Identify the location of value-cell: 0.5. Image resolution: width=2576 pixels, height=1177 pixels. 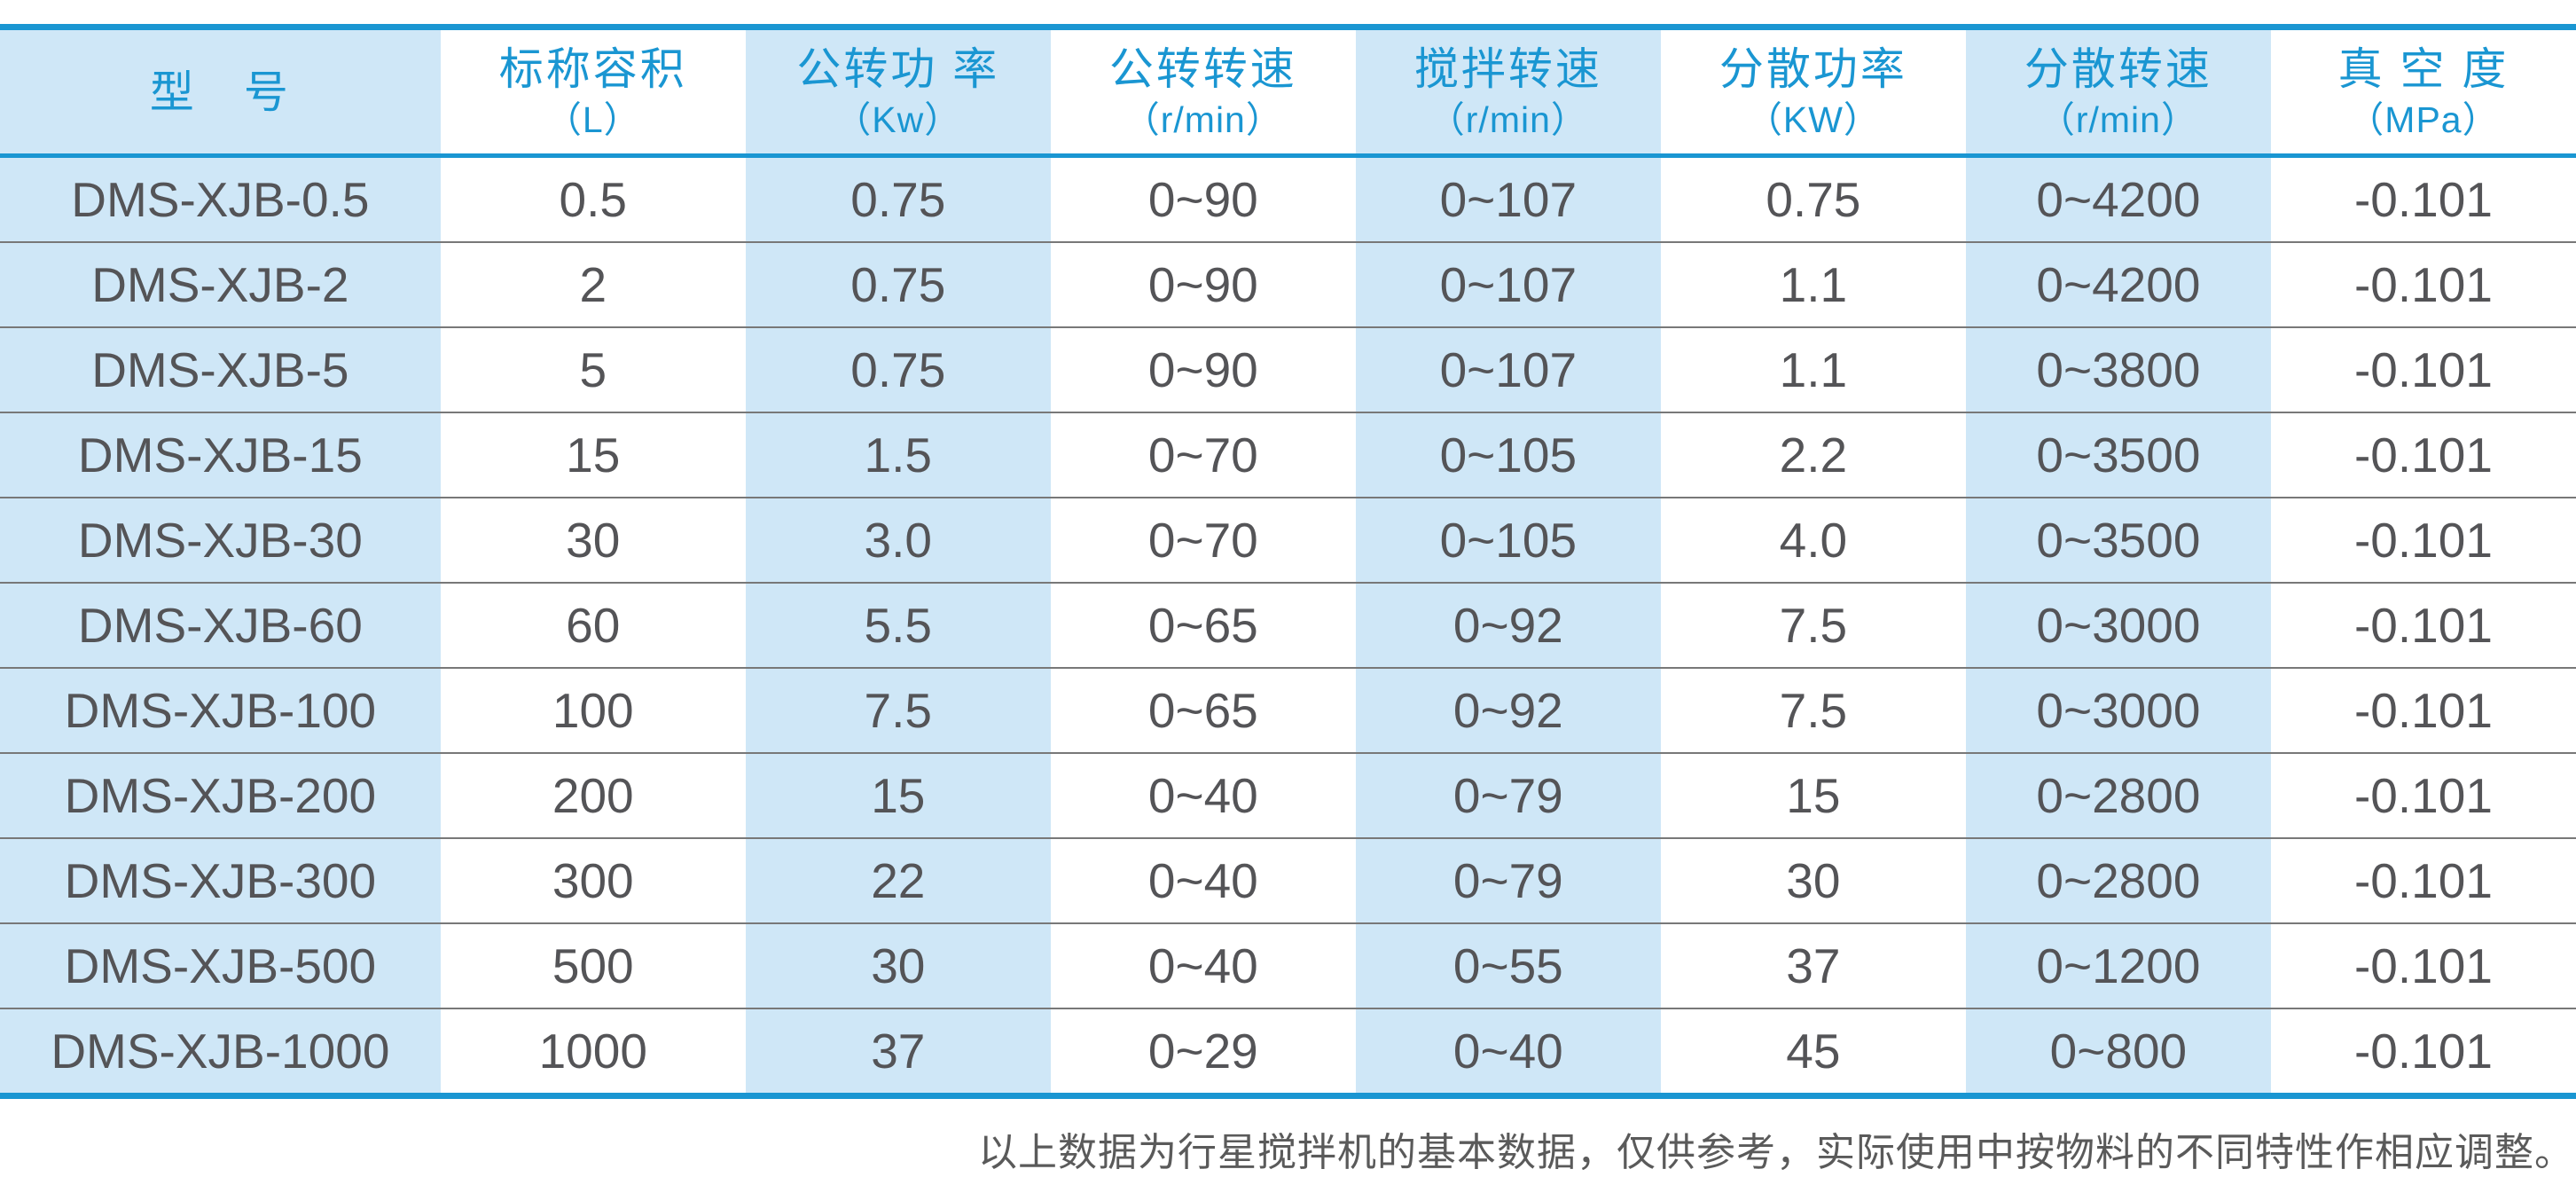
(593, 199).